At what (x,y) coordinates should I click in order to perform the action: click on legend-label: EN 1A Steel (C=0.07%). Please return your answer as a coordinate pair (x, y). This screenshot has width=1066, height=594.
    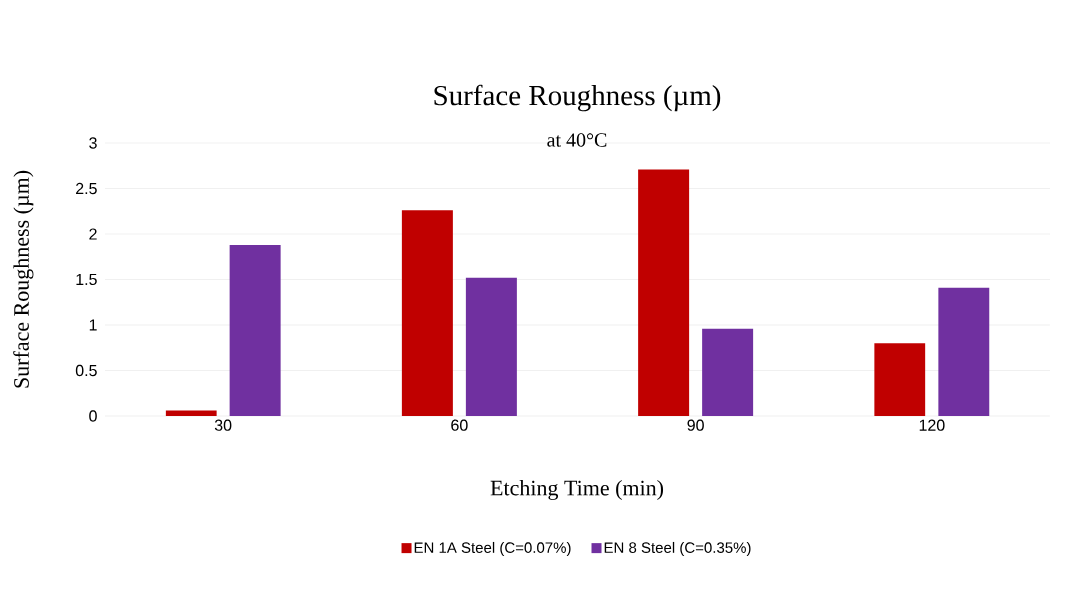
    Looking at the image, I should click on (492, 548).